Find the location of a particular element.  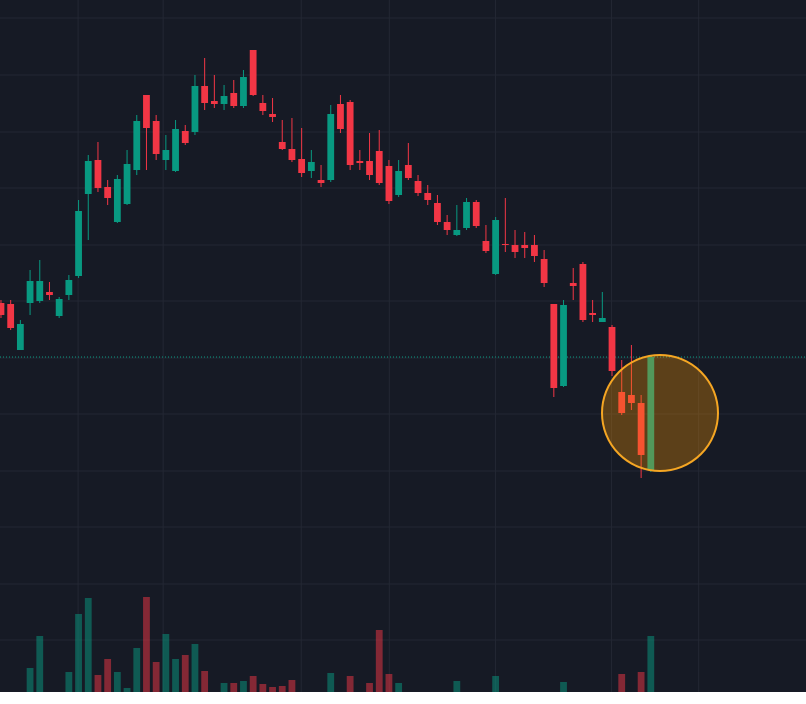

volume-pane is located at coordinates (340, 644).